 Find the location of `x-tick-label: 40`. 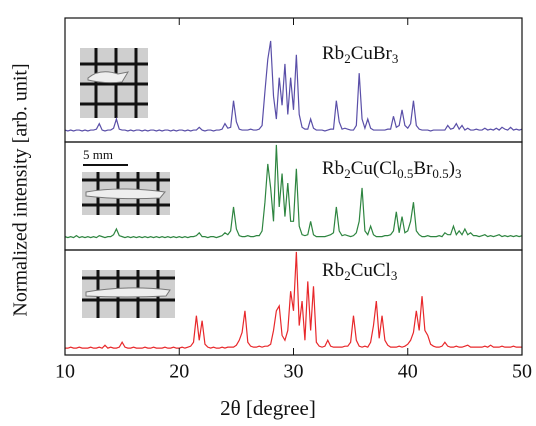

x-tick-label: 40 is located at coordinates (408, 372).